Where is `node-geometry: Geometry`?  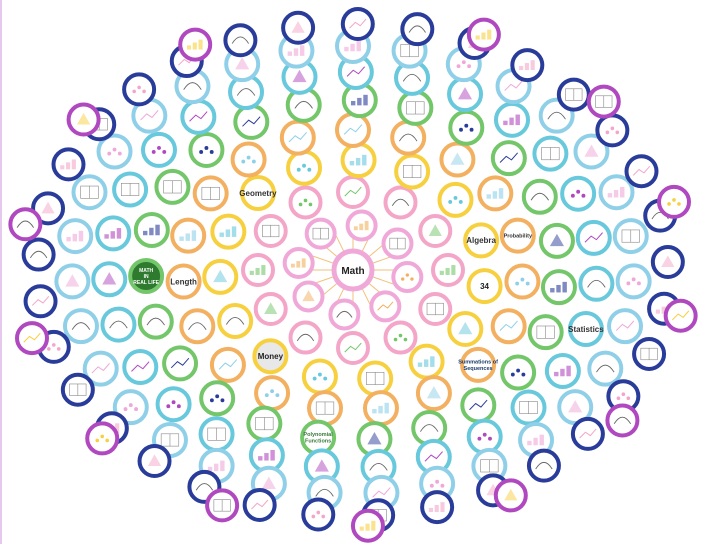
node-geometry: Geometry is located at coordinates (258, 193).